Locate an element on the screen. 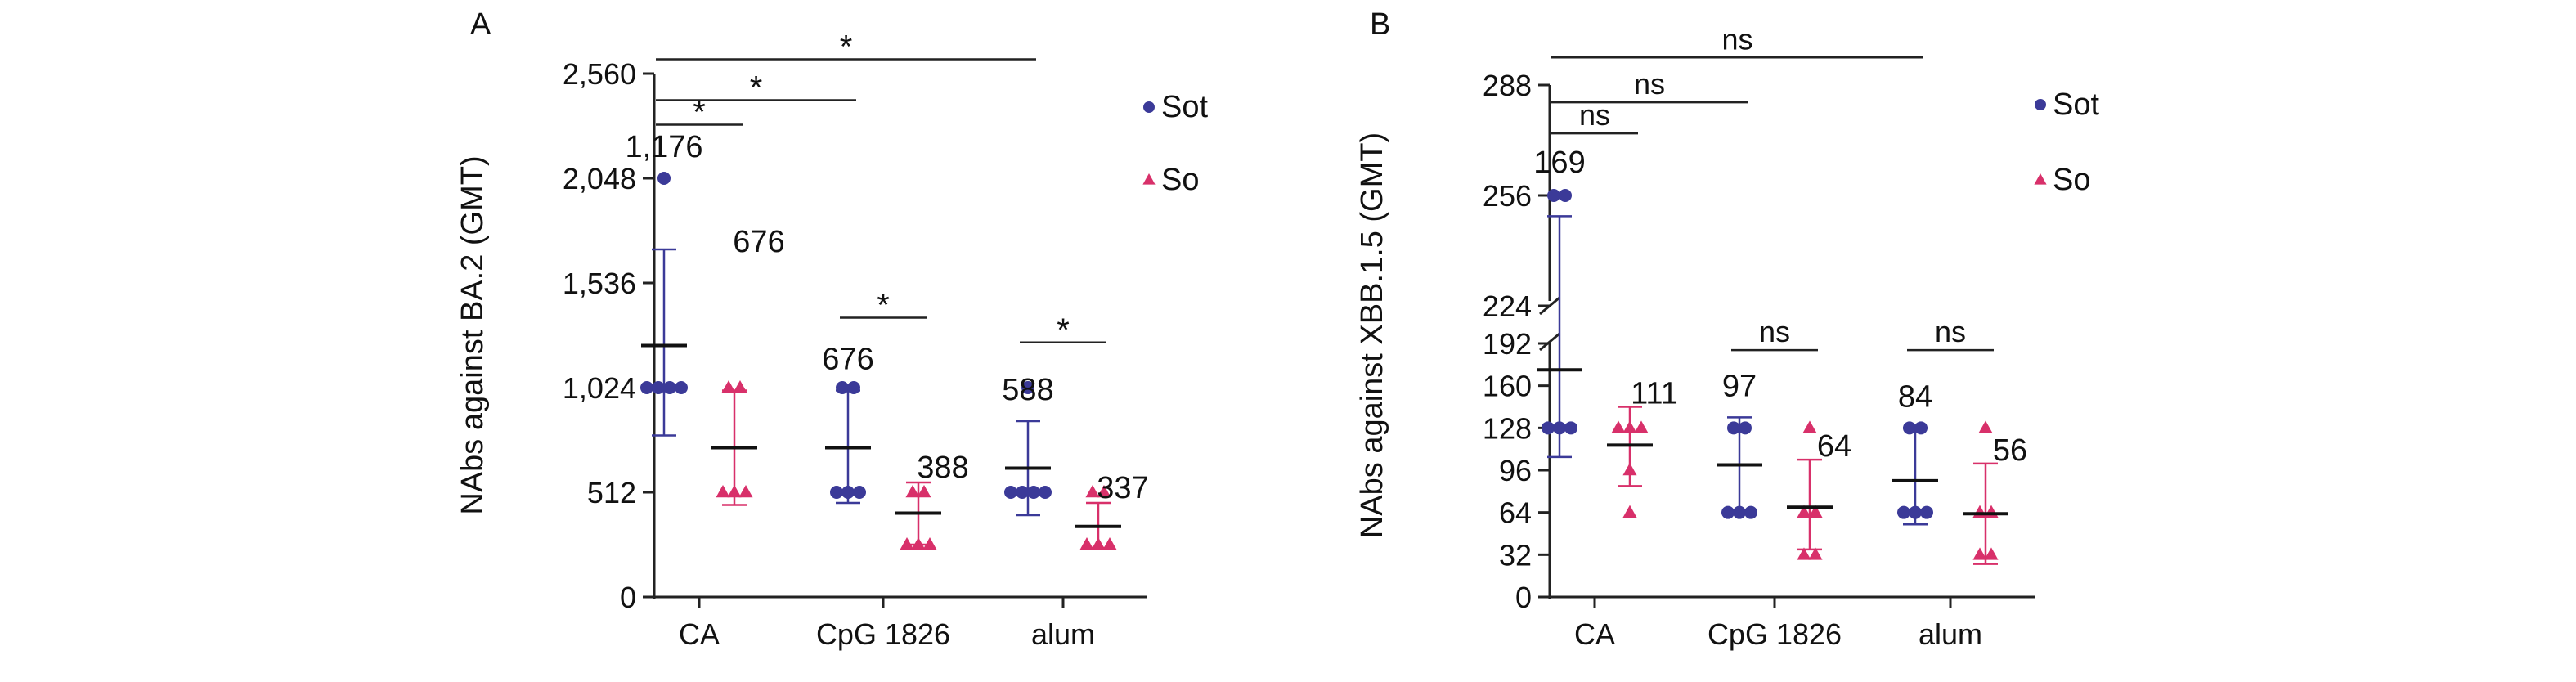 This screenshot has width=2576, height=682. y-tick-label: 192 is located at coordinates (1507, 344).